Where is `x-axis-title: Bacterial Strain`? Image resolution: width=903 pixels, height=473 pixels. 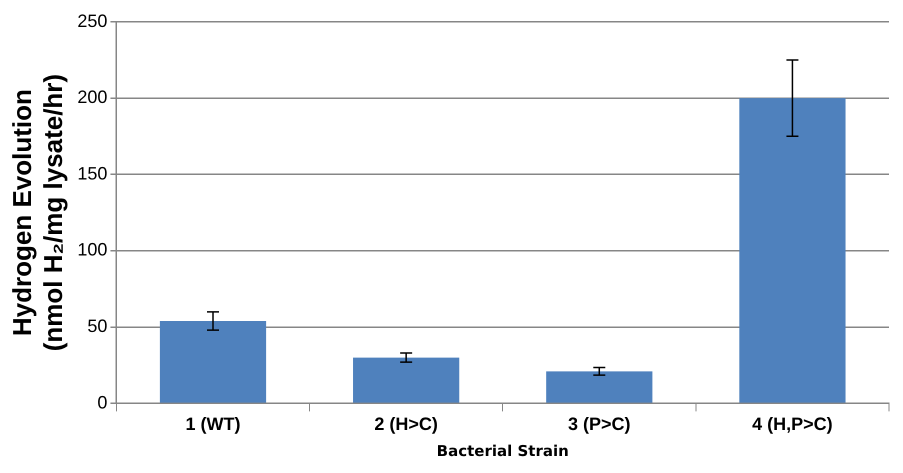
x-axis-title: Bacterial Strain is located at coordinates (502, 451).